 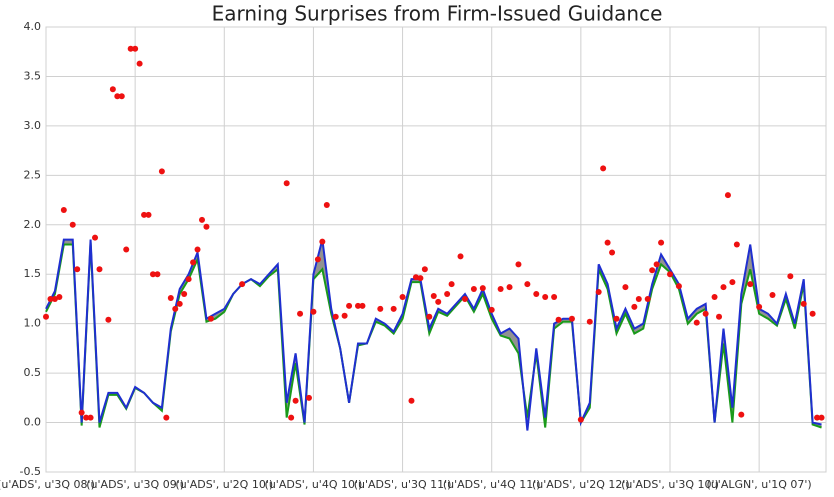 What do you see at coordinates (33, 224) in the screenshot?
I see `y-tick-label: 2.0` at bounding box center [33, 224].